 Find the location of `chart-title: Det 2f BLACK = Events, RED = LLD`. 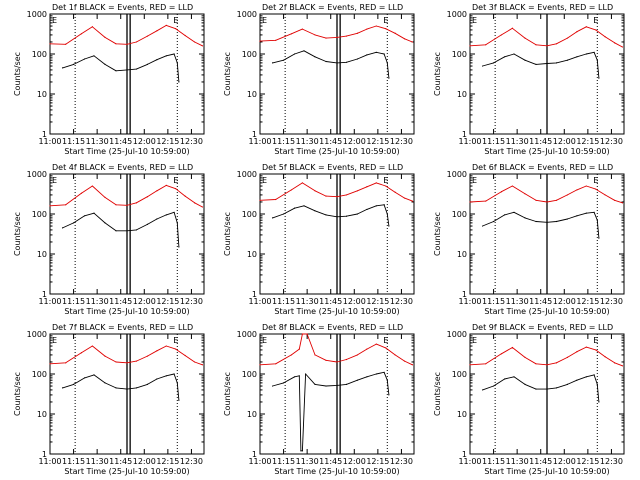

chart-title: Det 2f BLACK = Events, RED = LLD is located at coordinates (332, 7).